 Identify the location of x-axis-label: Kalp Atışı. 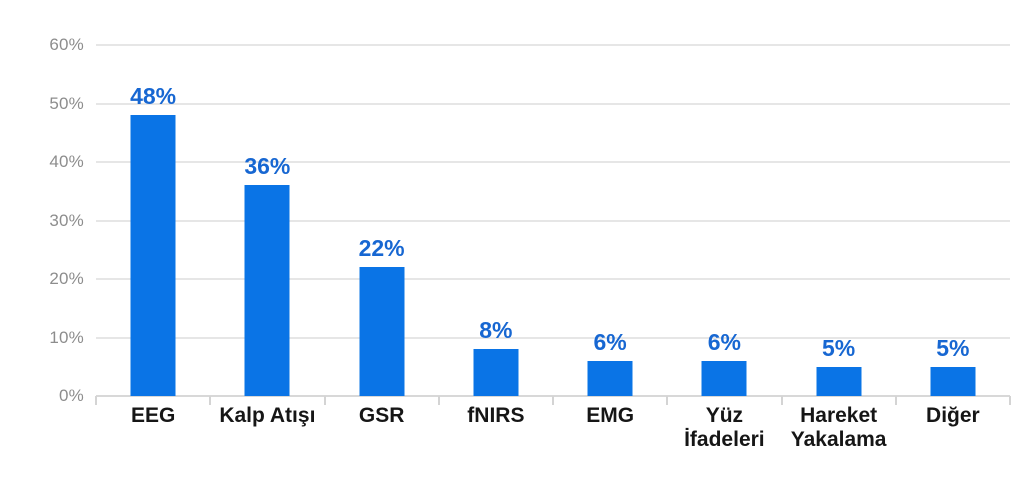
(267, 415).